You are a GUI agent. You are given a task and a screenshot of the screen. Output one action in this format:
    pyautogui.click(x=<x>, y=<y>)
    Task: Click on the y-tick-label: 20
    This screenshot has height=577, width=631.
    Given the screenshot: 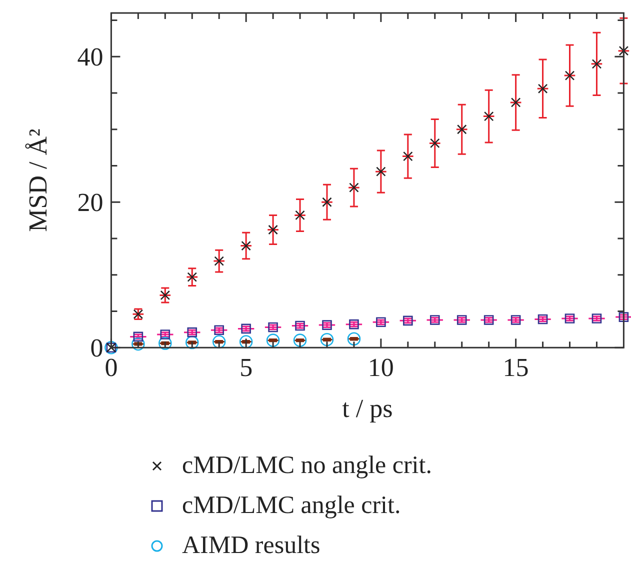 What is the action you would take?
    pyautogui.click(x=90, y=203)
    